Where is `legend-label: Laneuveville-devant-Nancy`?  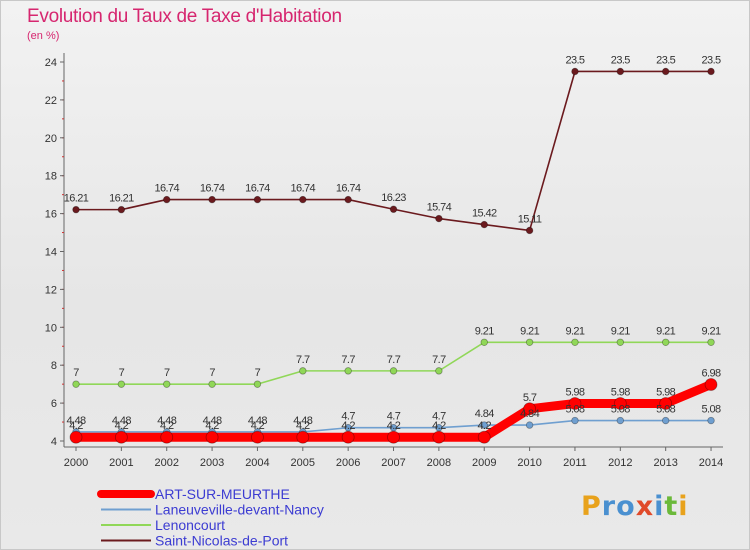 legend-label: Laneuveville-devant-Nancy is located at coordinates (239, 510).